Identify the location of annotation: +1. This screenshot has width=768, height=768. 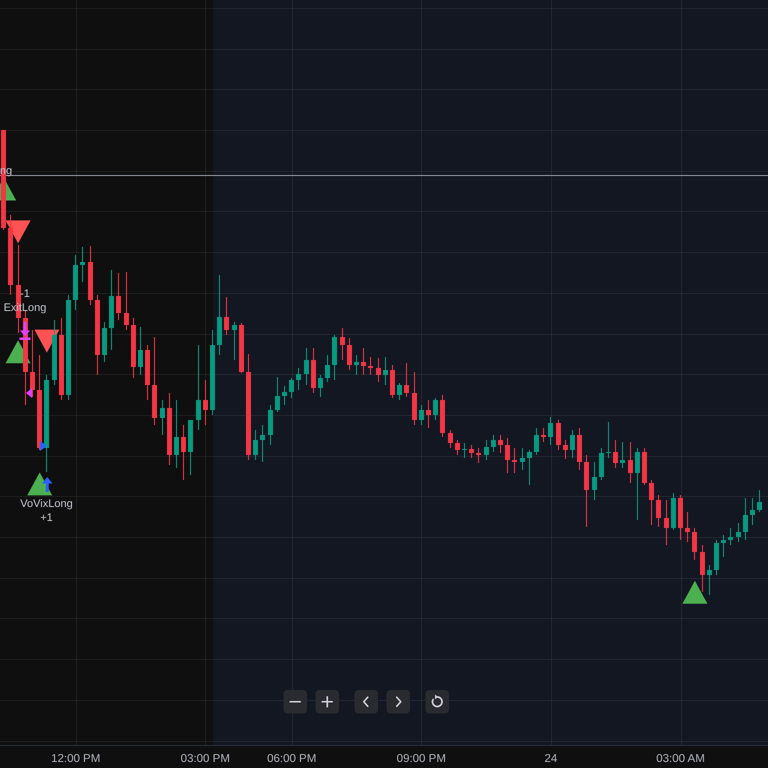
(46, 518).